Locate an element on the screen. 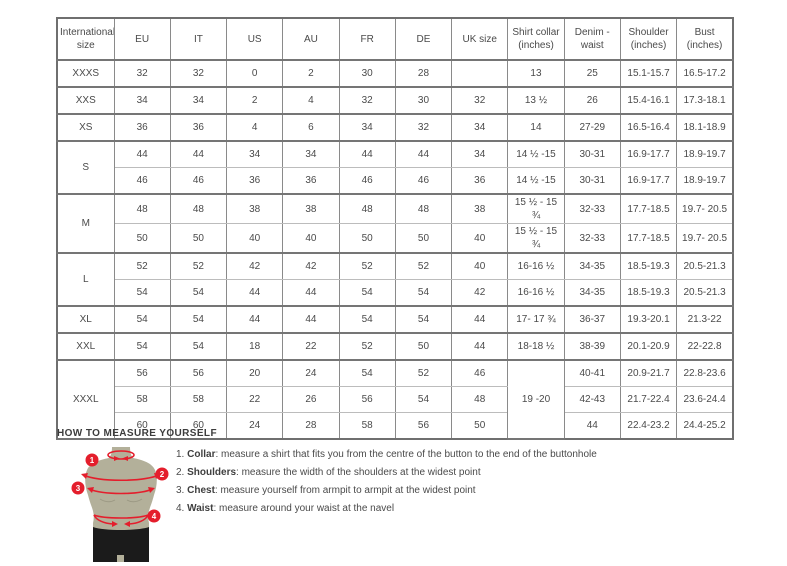 Image resolution: width=787 pixels, height=566 pixels. size-cell: XXXS is located at coordinates (85, 74).